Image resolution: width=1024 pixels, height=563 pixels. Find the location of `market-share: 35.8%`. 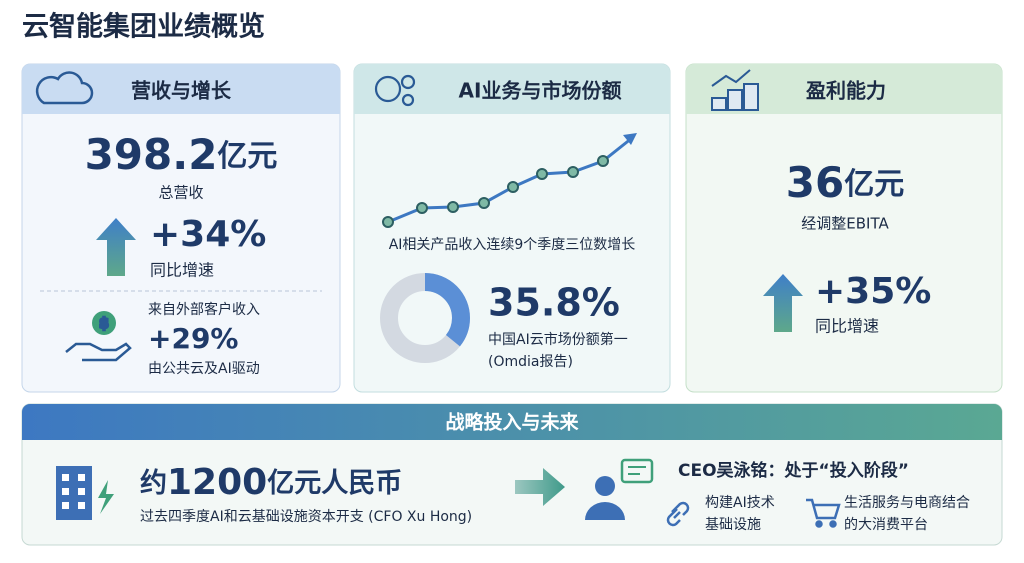

market-share: 35.8% is located at coordinates (554, 303).